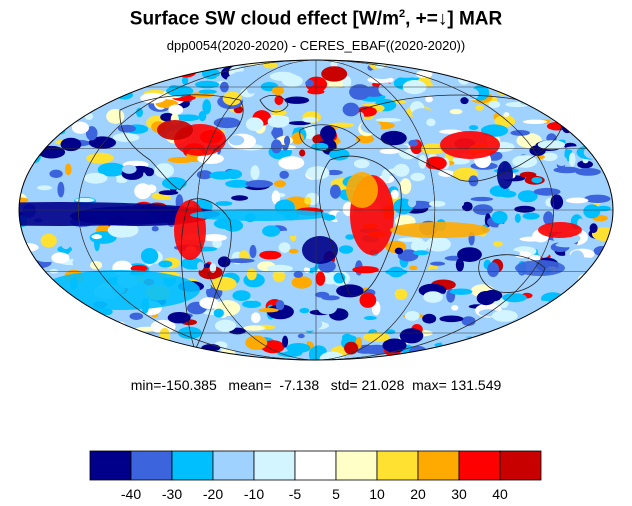 This screenshot has height=506, width=632. Describe the element at coordinates (429, 385) in the screenshot. I see `stat-max-label: max=` at that location.